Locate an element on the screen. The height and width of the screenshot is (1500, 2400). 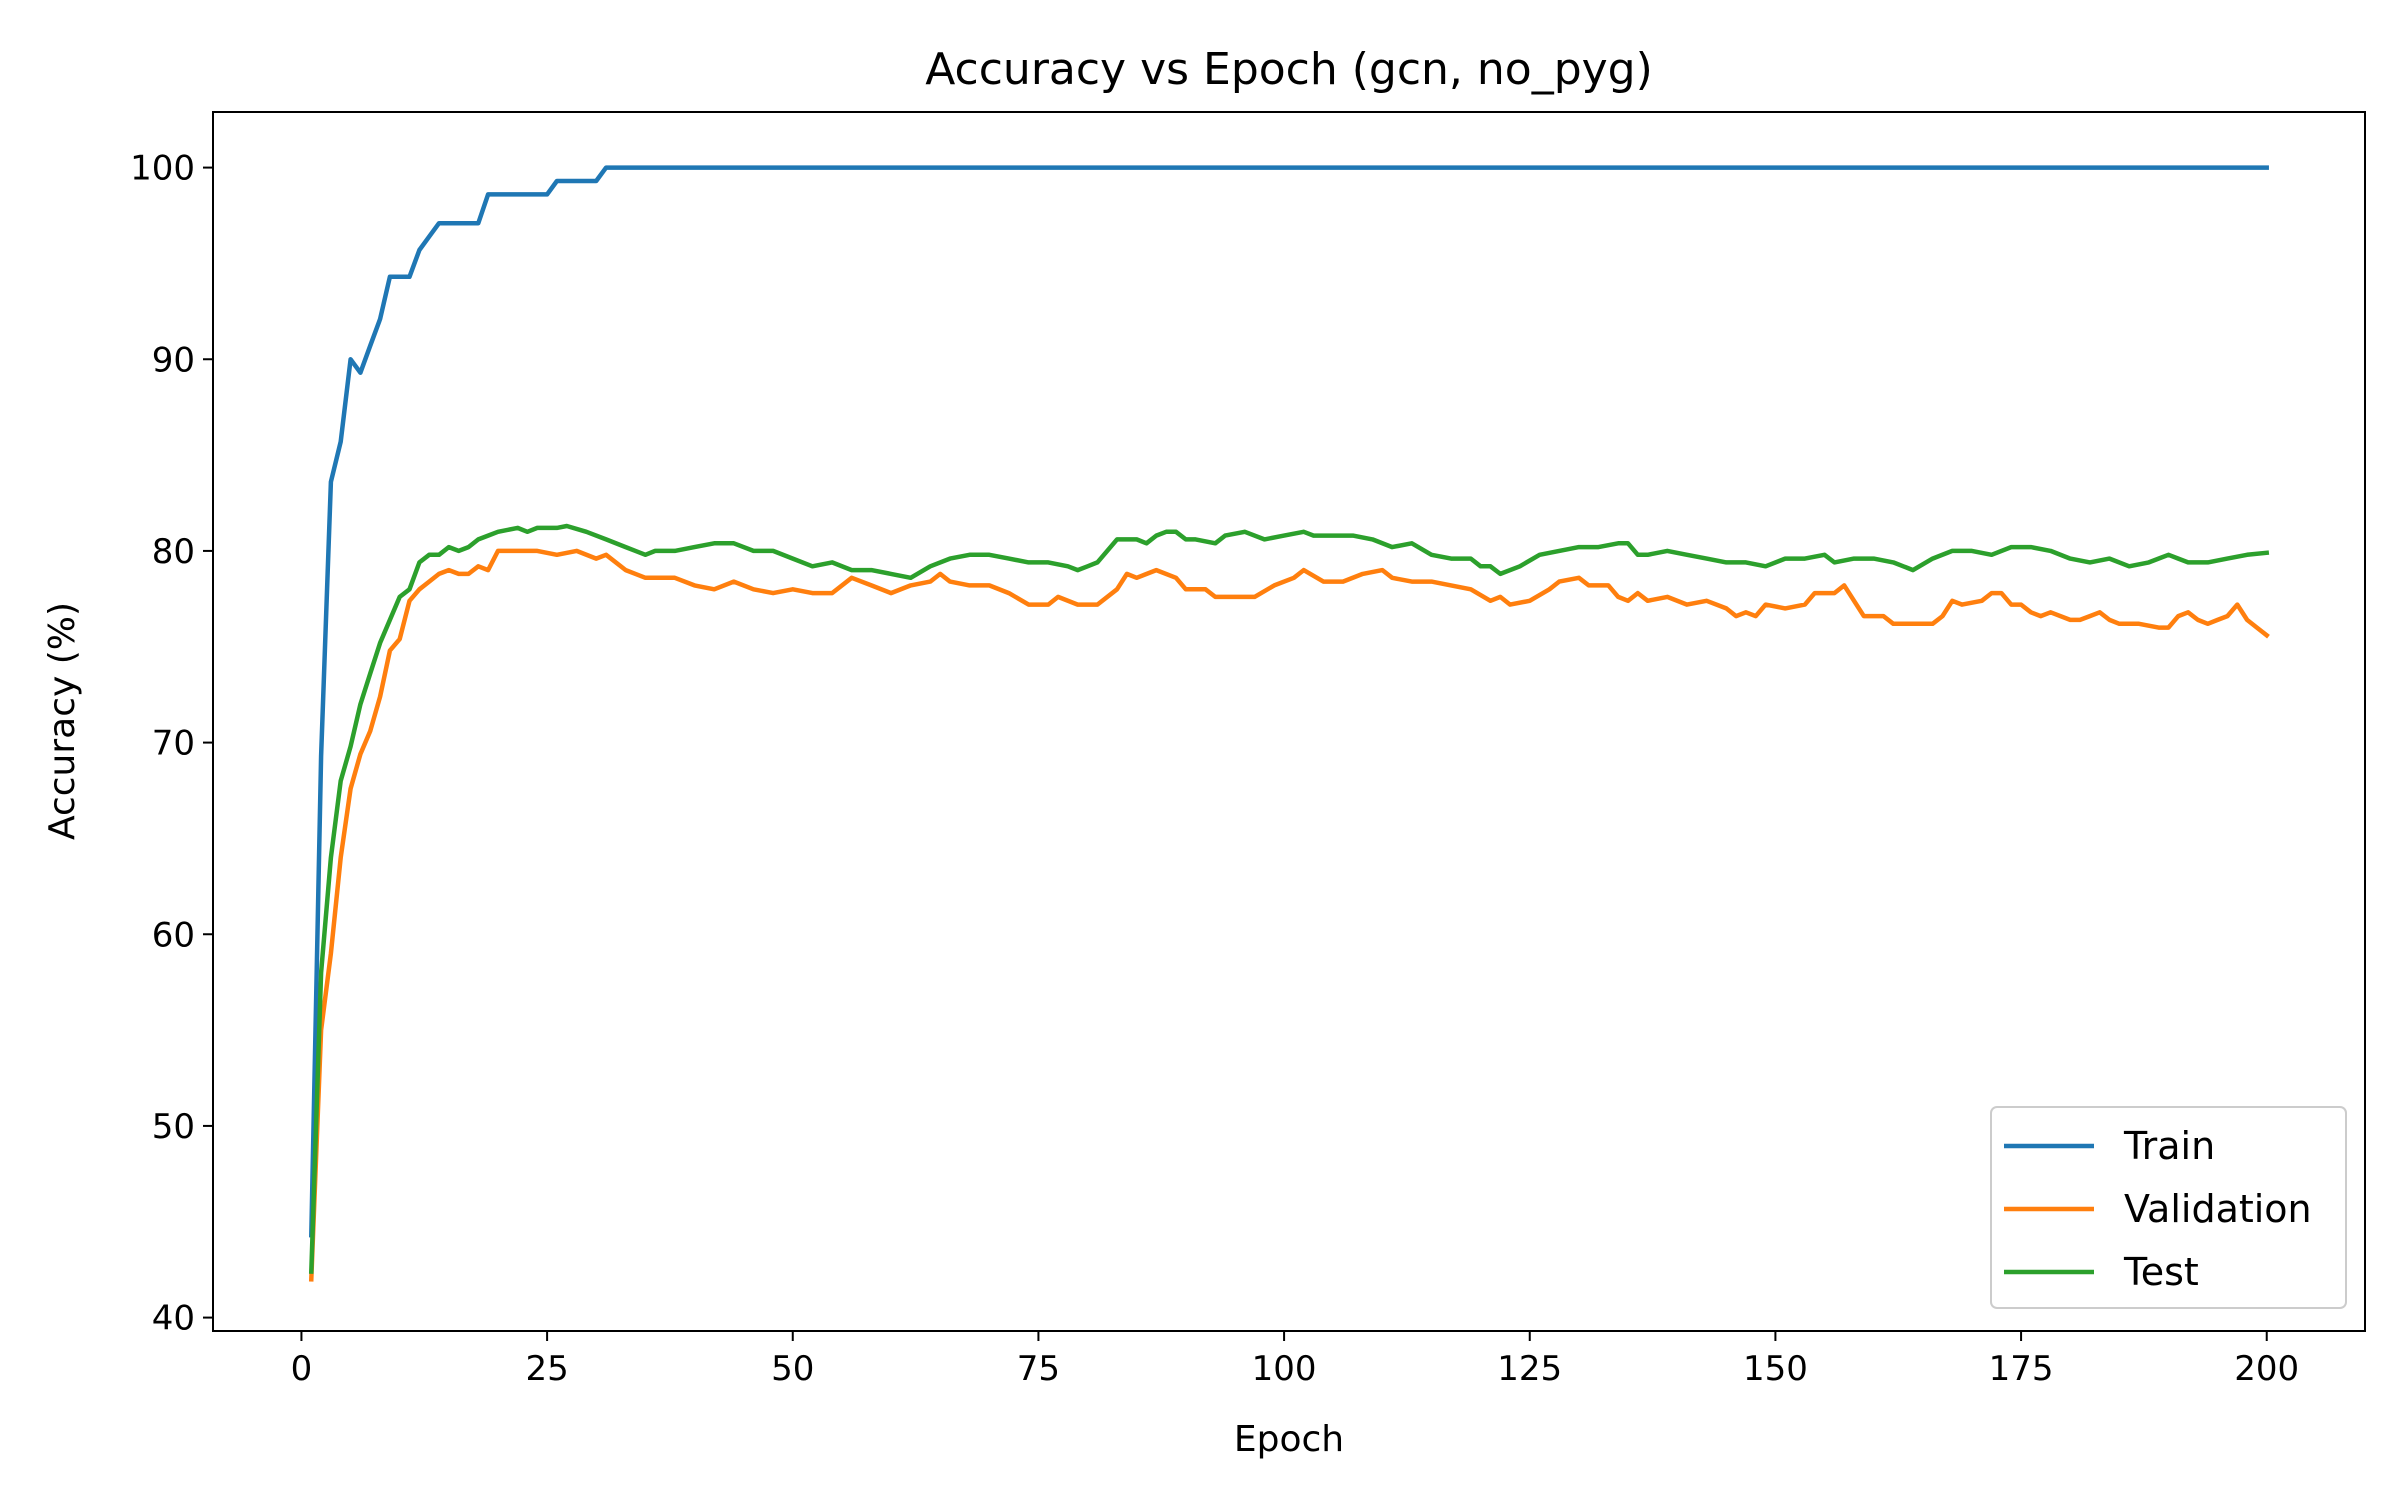
x-tick-label: 25 is located at coordinates (546, 1369).